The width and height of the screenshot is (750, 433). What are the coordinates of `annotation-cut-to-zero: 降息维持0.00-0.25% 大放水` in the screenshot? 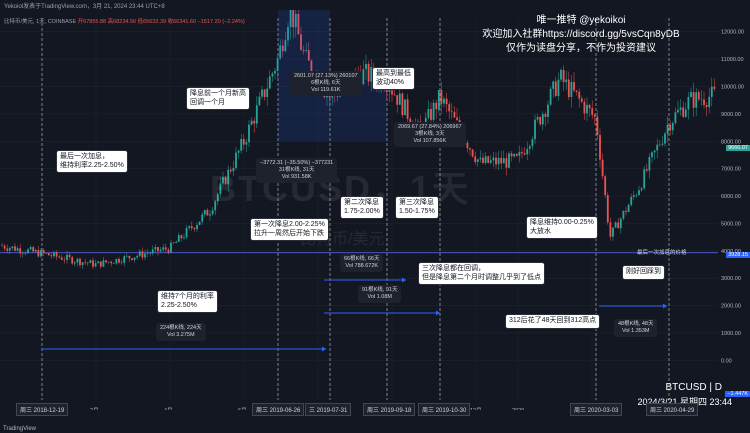 It's located at (562, 227).